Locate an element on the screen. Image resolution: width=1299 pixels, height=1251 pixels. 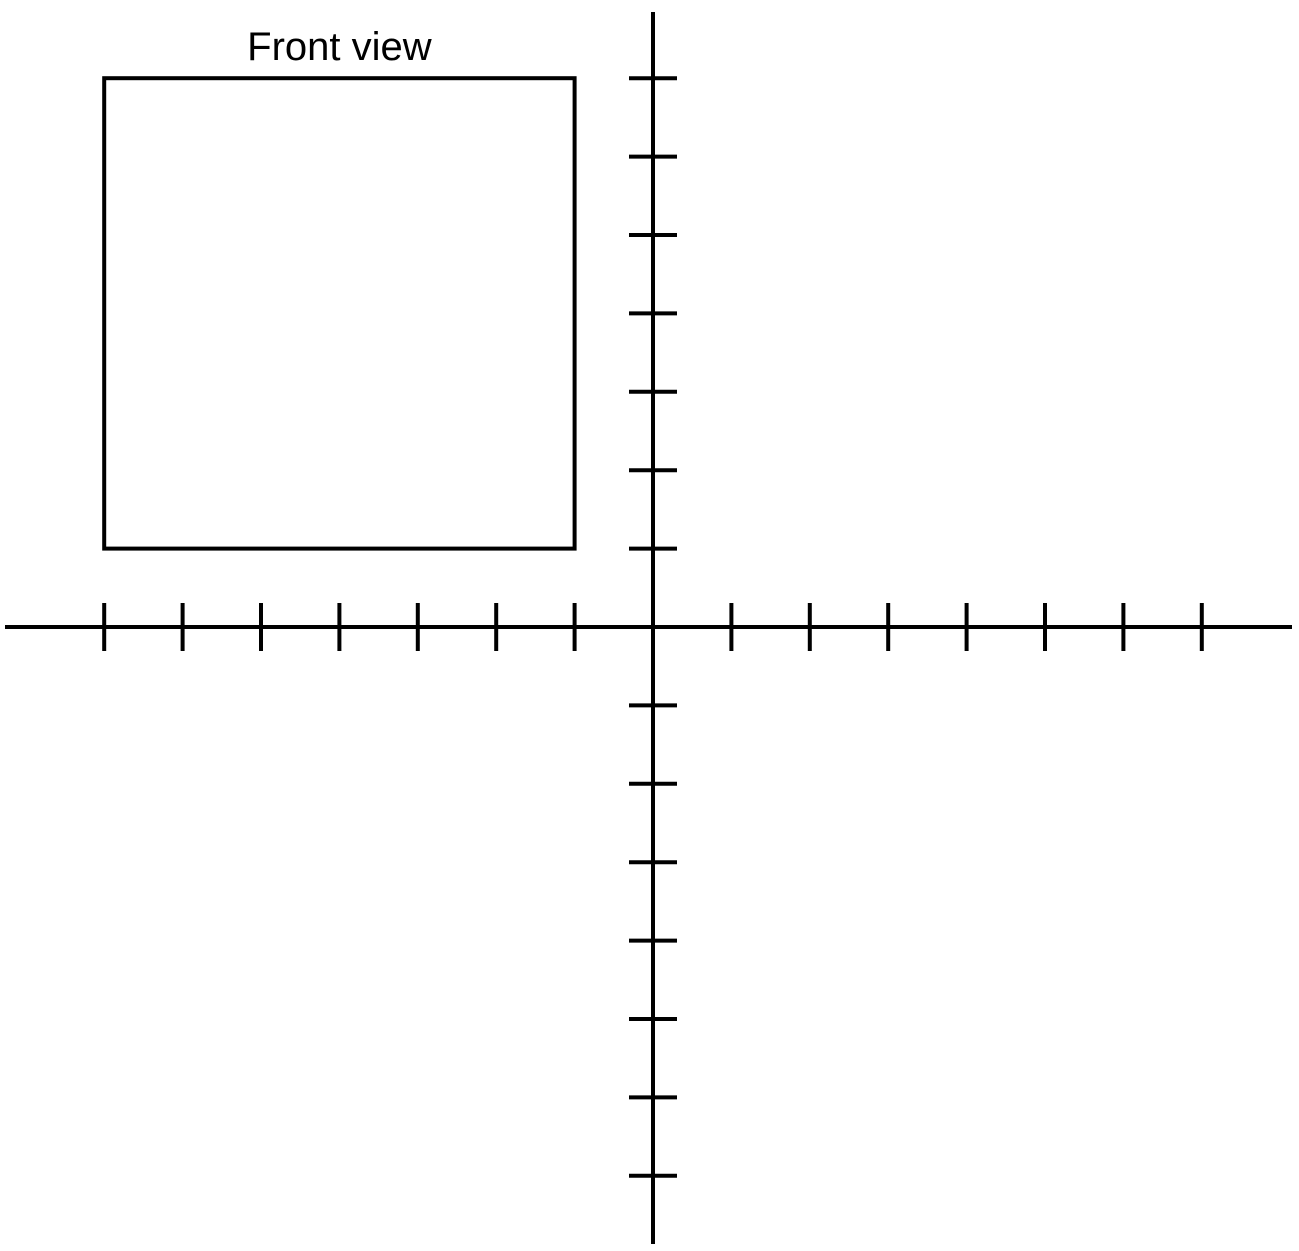
front-view-rectangle is located at coordinates (339, 313).